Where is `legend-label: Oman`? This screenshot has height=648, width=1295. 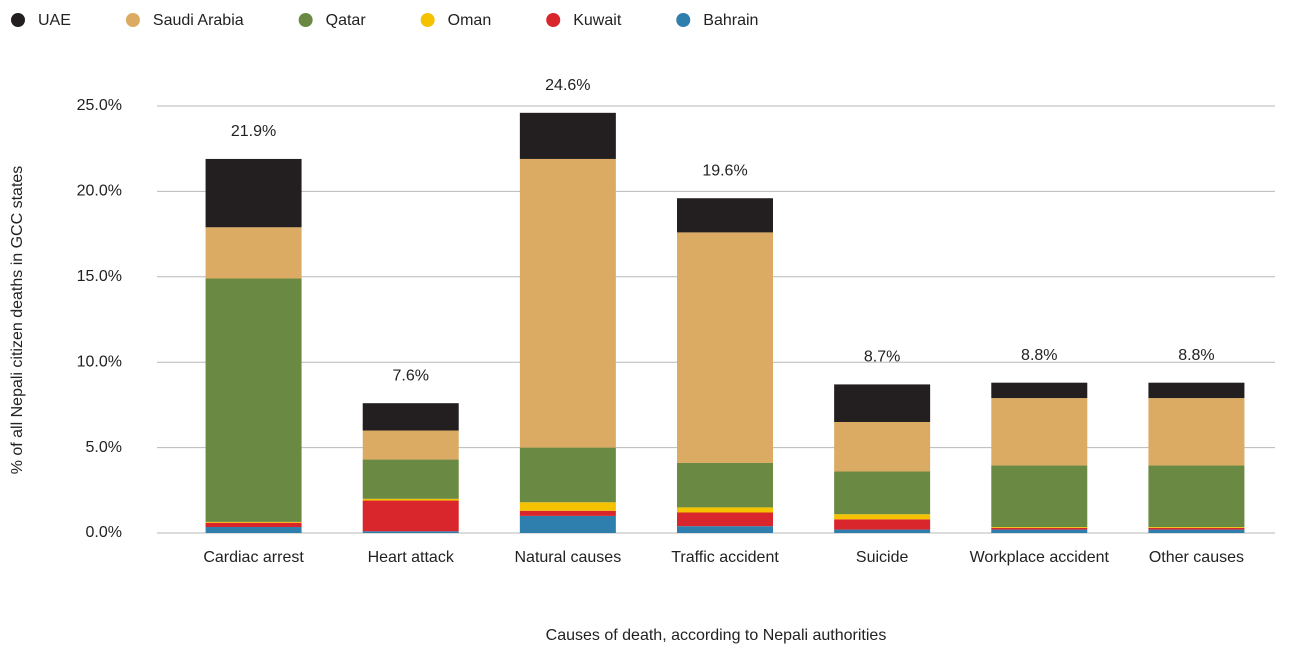
legend-label: Oman is located at coordinates (470, 20).